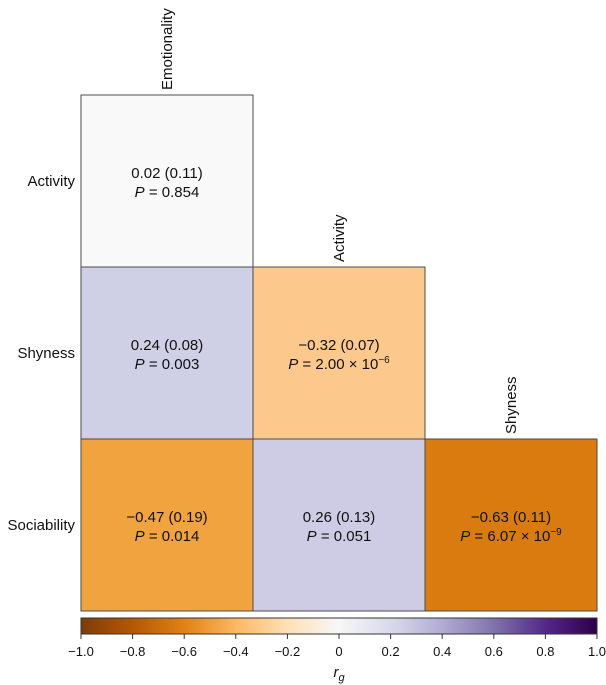 The width and height of the screenshot is (606, 685). I want to click on p-mantissa: = 6.07 × 10, so click(510, 536).